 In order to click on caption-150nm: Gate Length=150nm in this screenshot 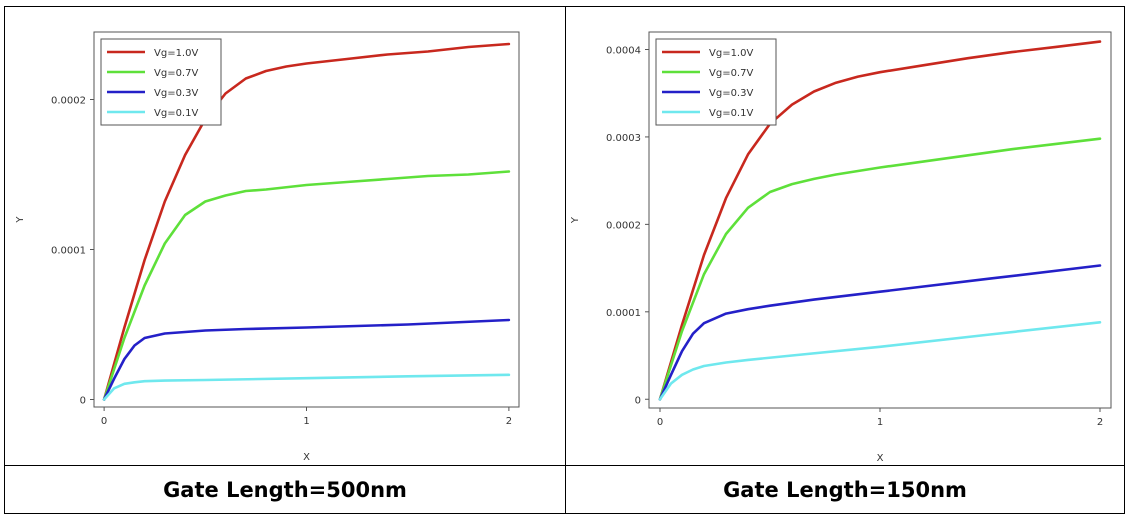, I will do `click(845, 490)`.